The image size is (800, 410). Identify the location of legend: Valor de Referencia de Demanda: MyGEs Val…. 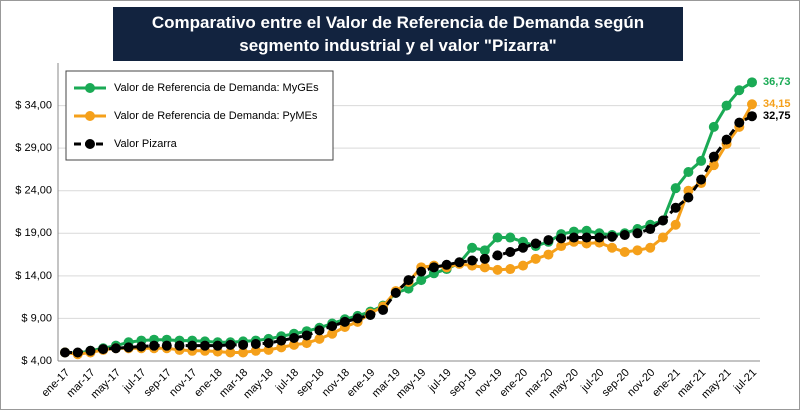
(199, 115).